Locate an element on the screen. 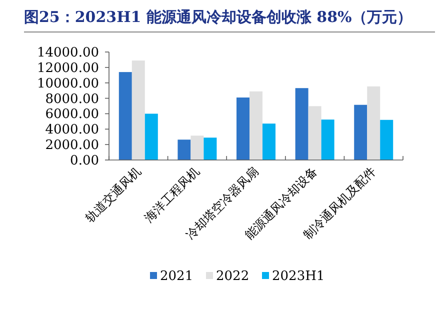 This screenshot has height=326, width=443. legend-label: 2023H1 is located at coordinates (298, 276).